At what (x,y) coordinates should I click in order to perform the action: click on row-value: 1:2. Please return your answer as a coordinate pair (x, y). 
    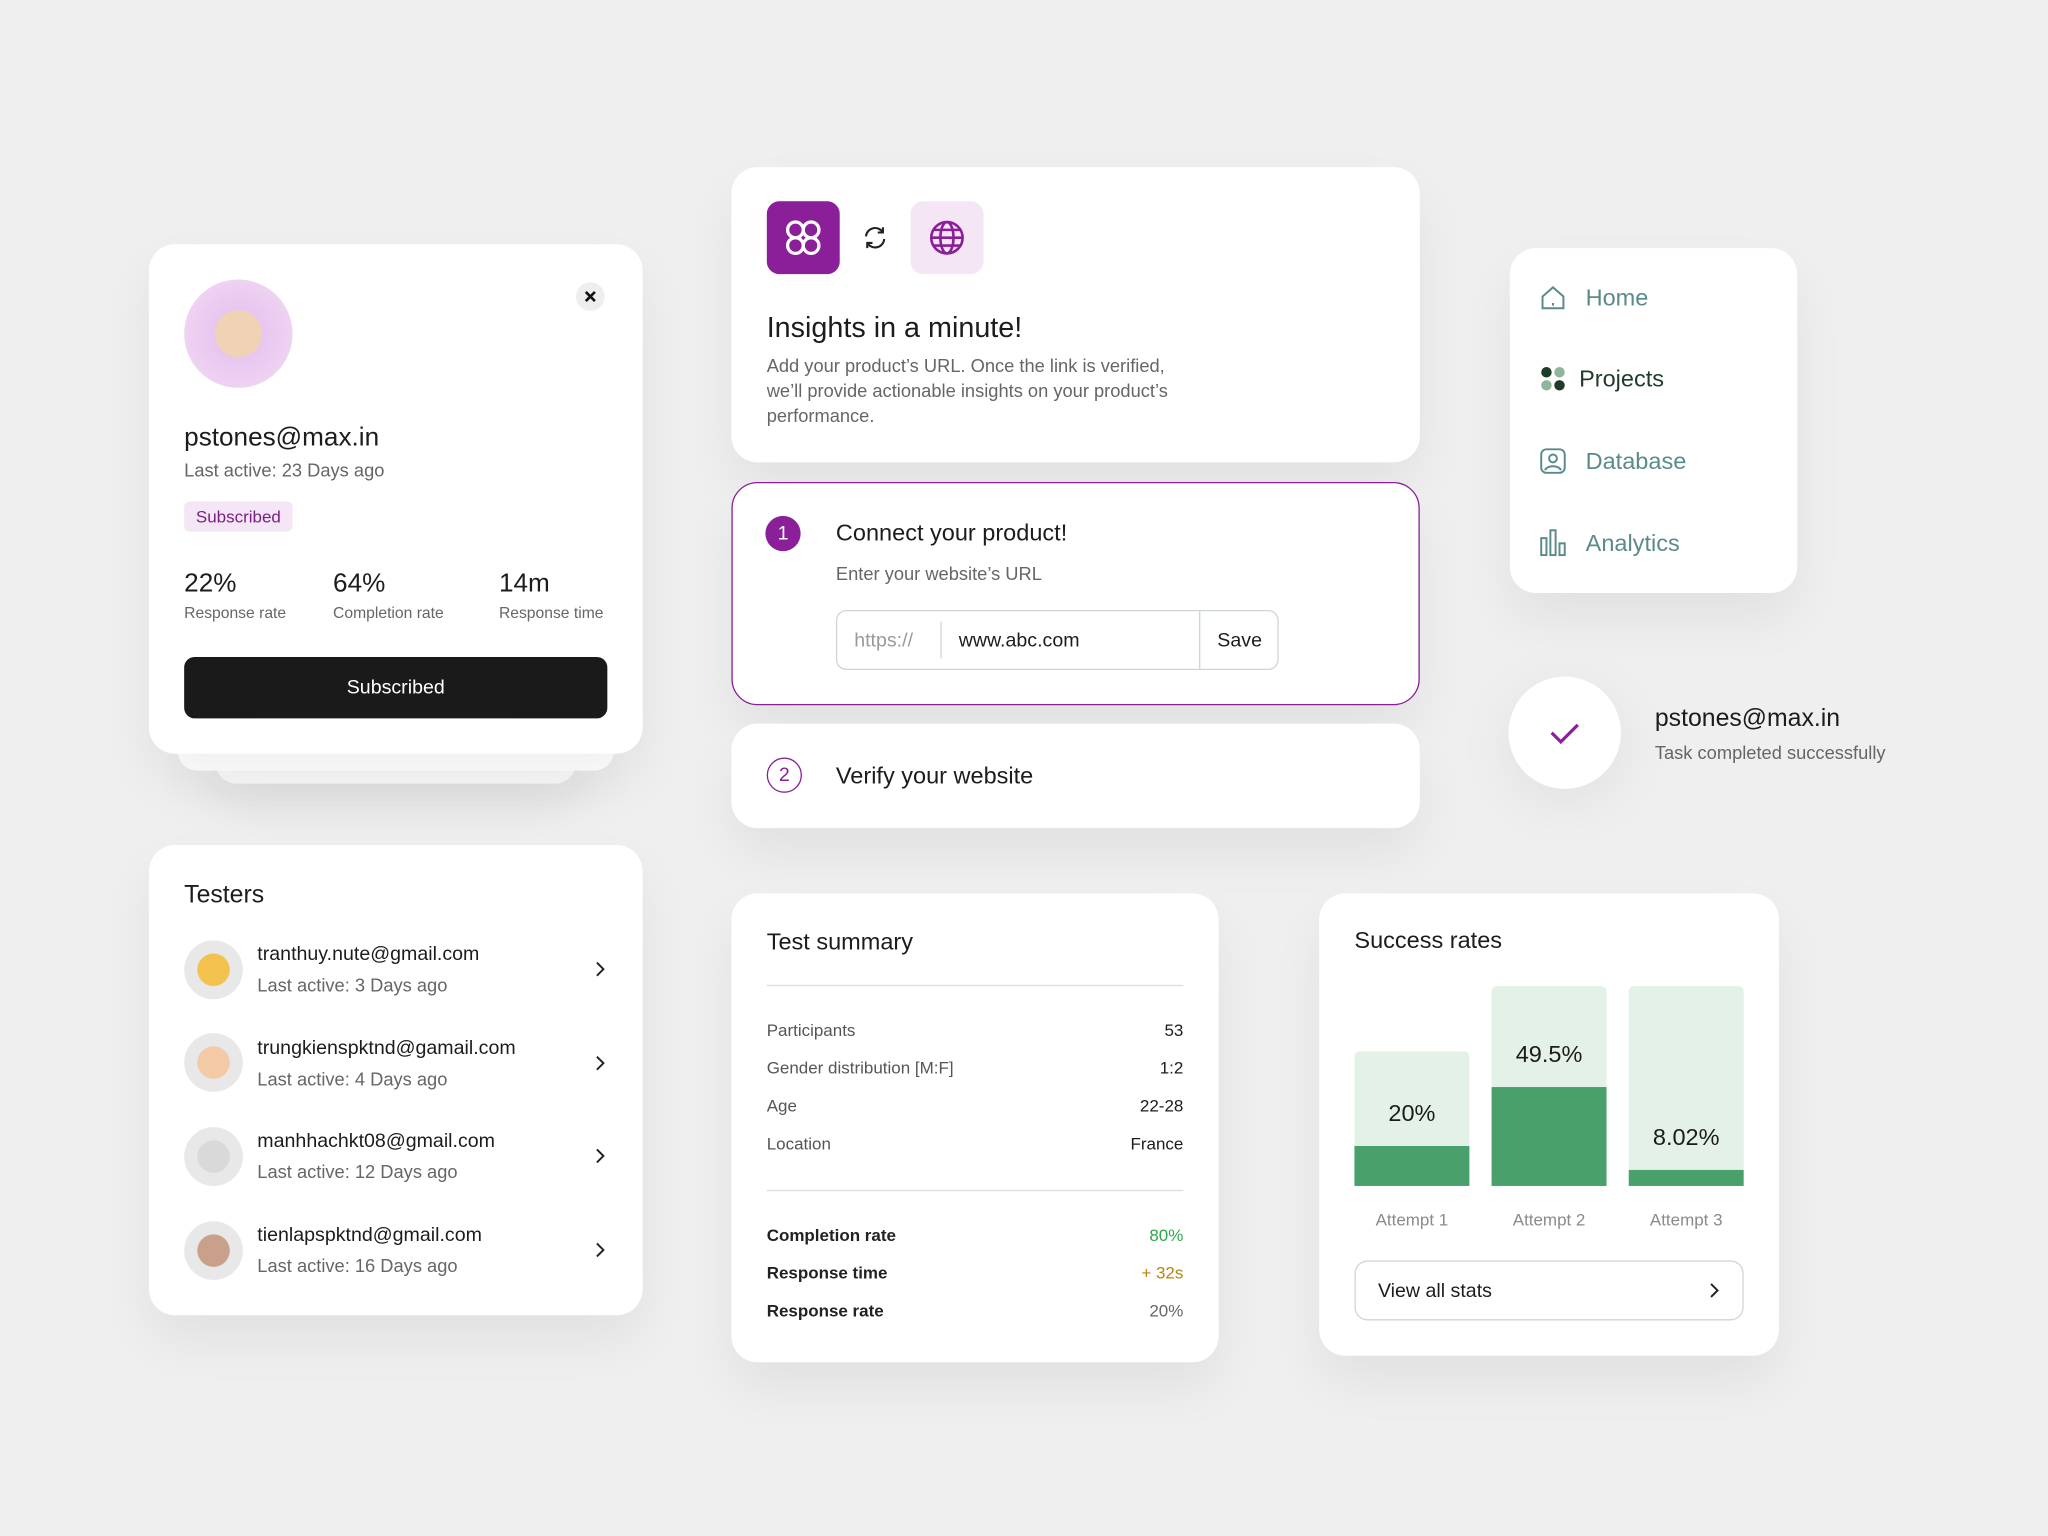
    Looking at the image, I should click on (1171, 1067).